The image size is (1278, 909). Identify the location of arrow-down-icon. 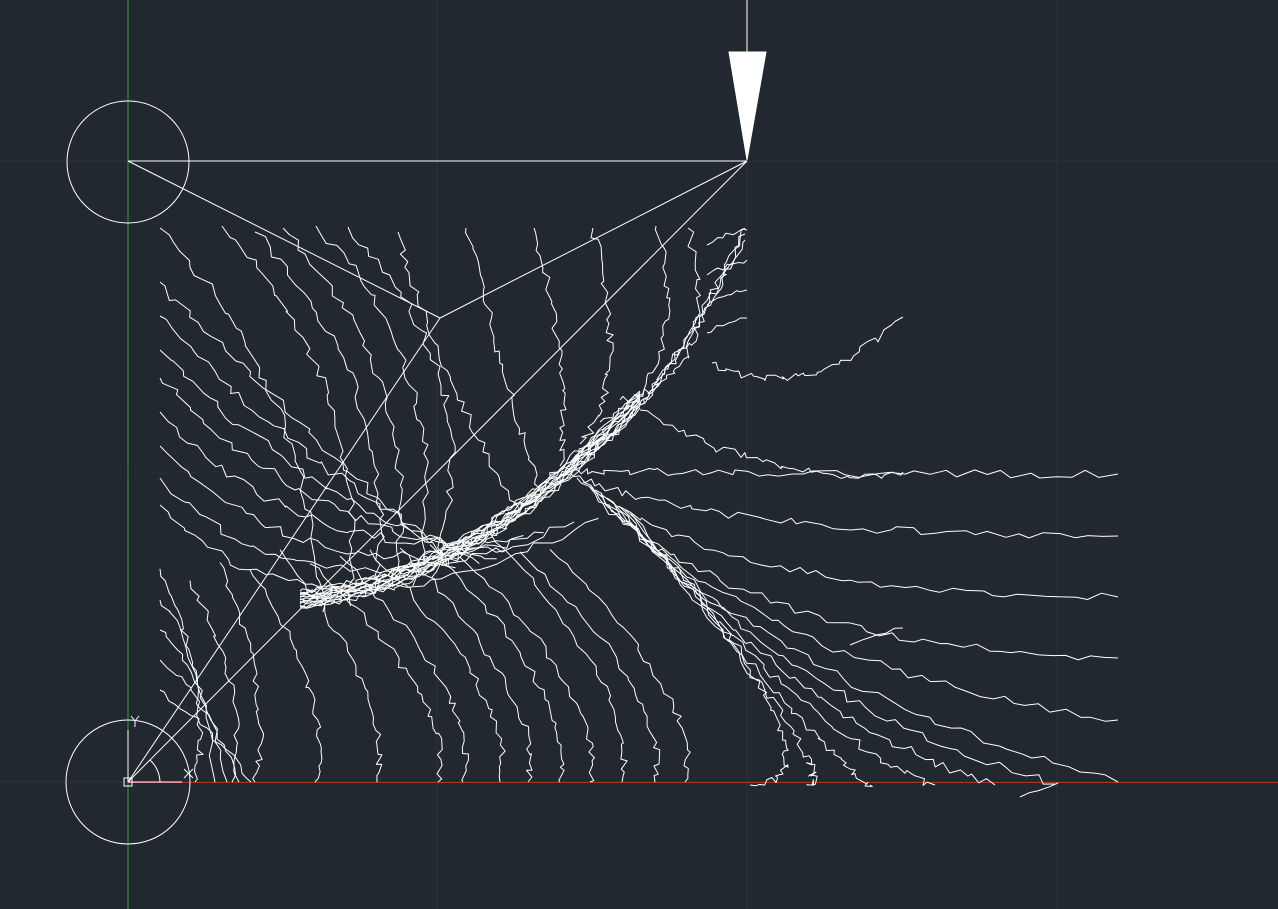
(747, 106).